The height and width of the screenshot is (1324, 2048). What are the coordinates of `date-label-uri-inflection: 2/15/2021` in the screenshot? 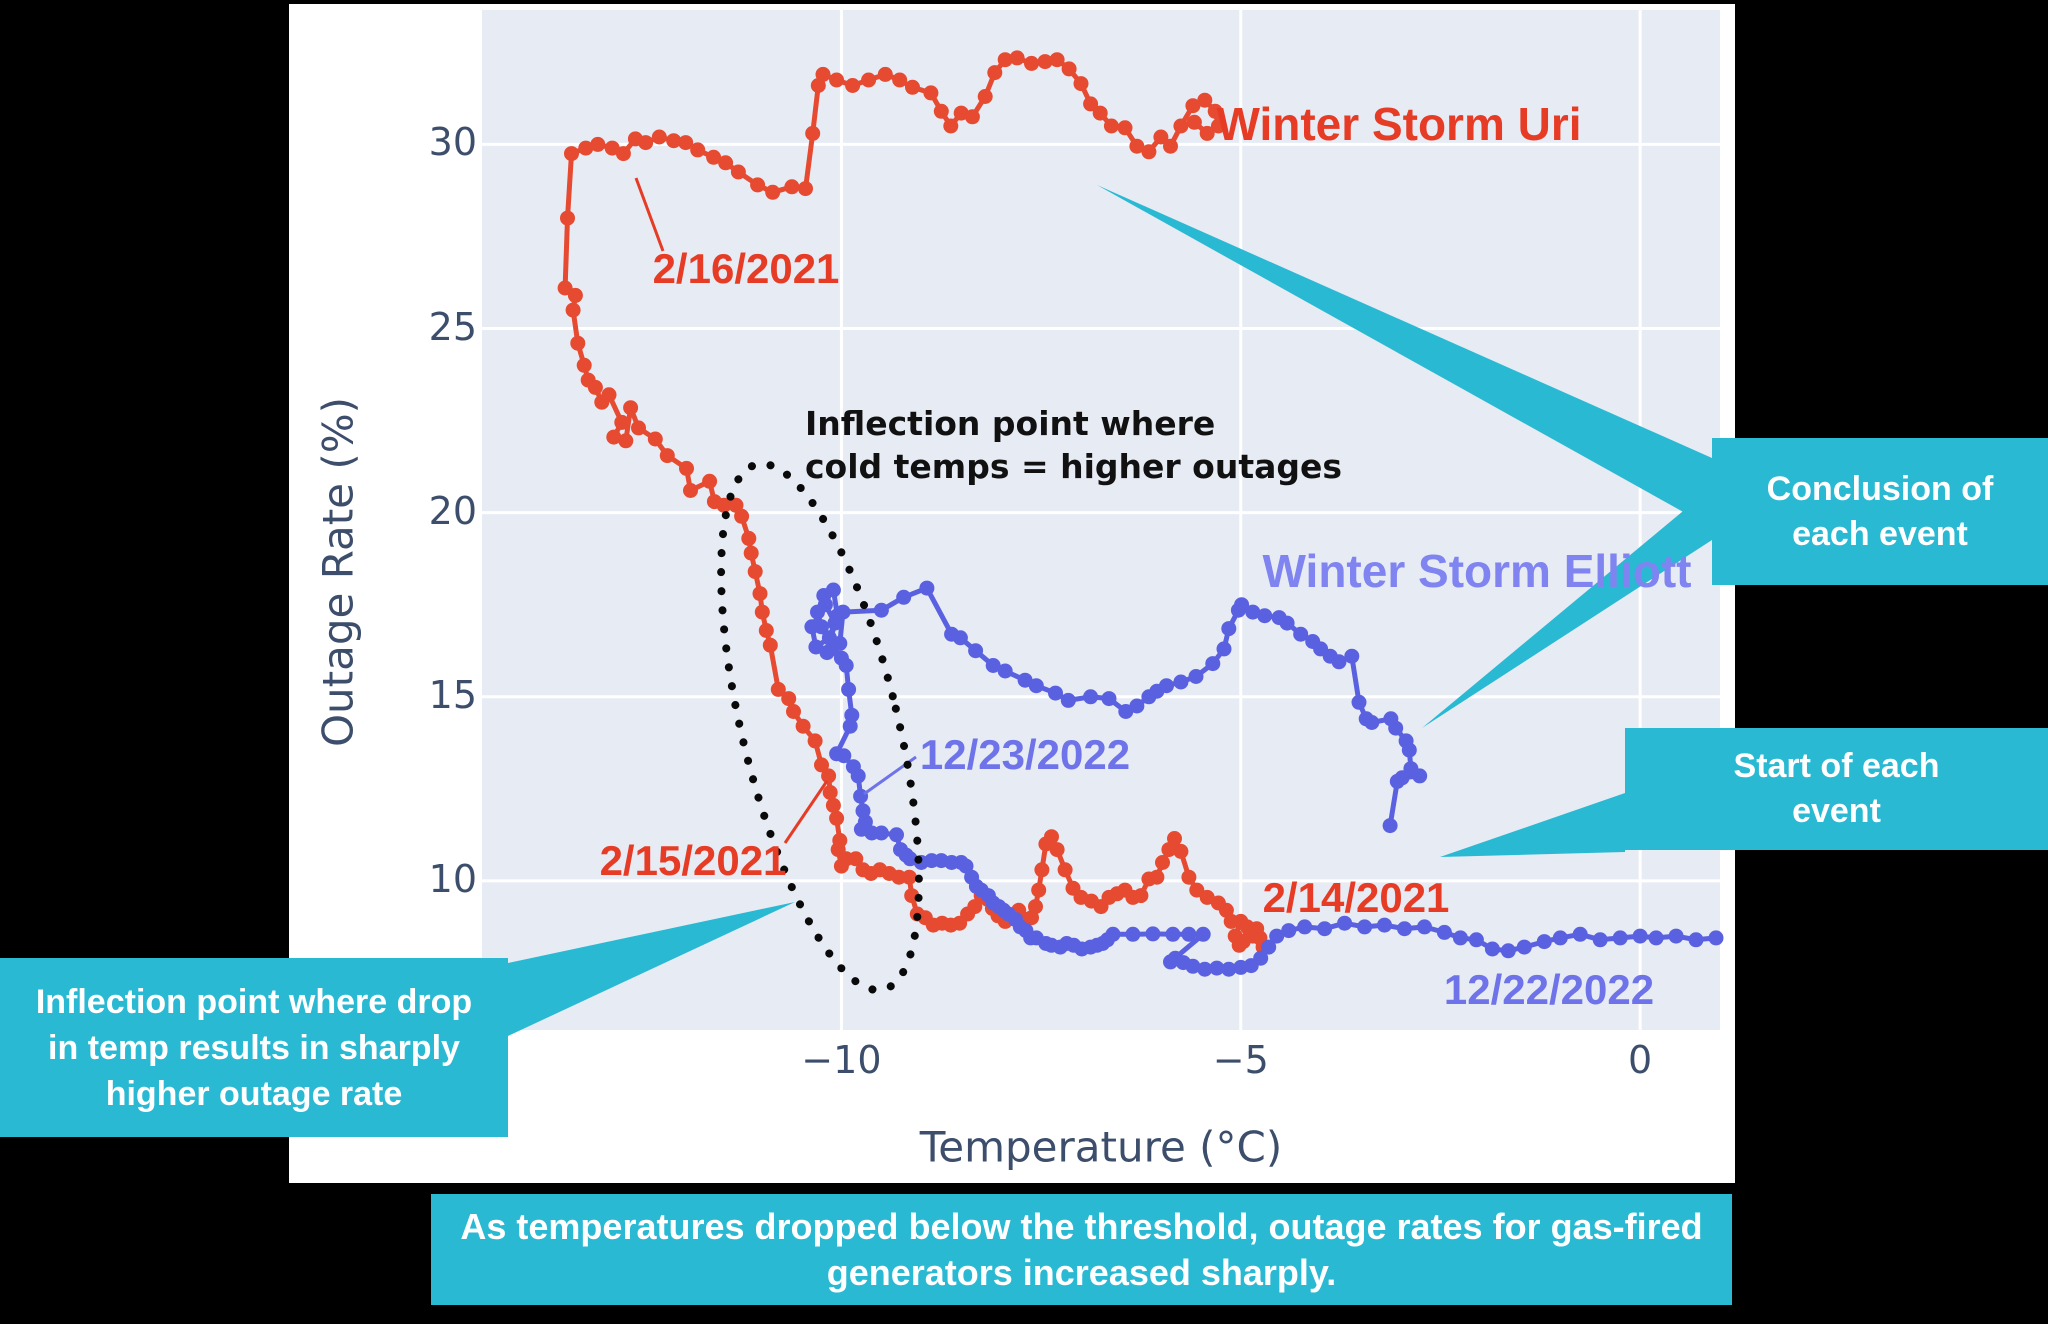 It's located at (693, 860).